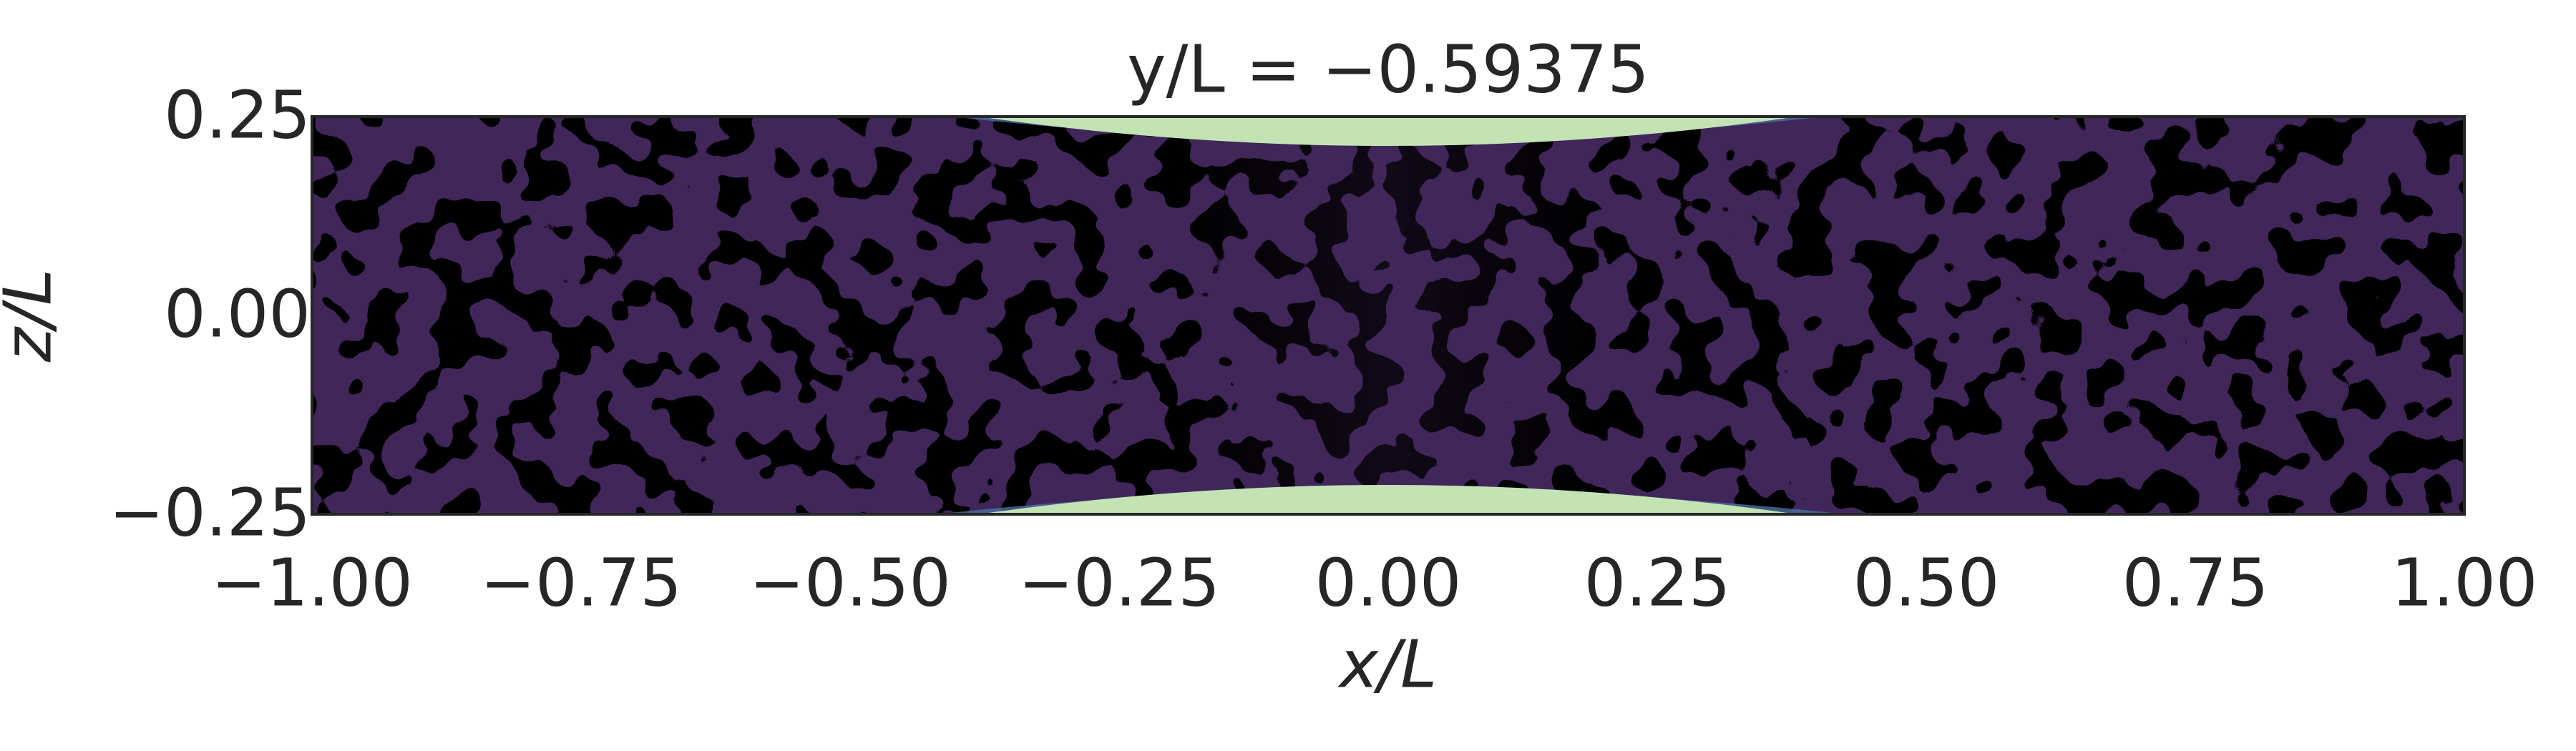  Describe the element at coordinates (237, 115) in the screenshot. I see `y-tick-label: 0.25` at that location.